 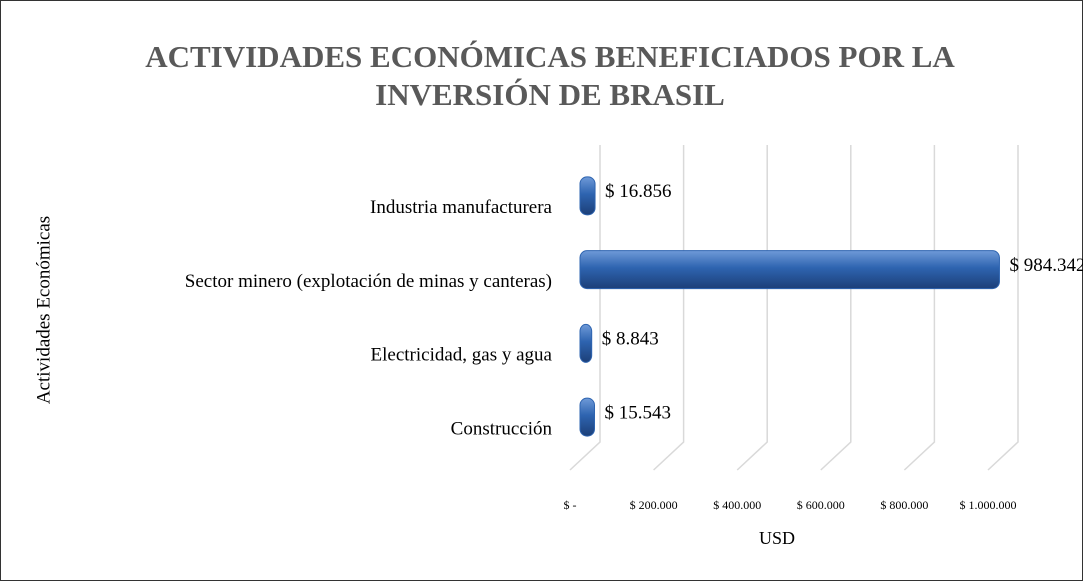 I want to click on y-tick-label: Electricidad, gas y agua, so click(x=462, y=355).